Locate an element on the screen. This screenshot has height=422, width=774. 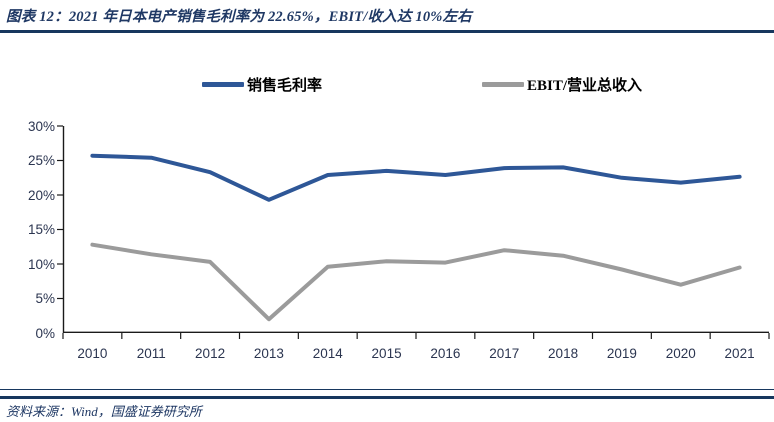
y-axis-tick-label: 20% is located at coordinates (41, 195).